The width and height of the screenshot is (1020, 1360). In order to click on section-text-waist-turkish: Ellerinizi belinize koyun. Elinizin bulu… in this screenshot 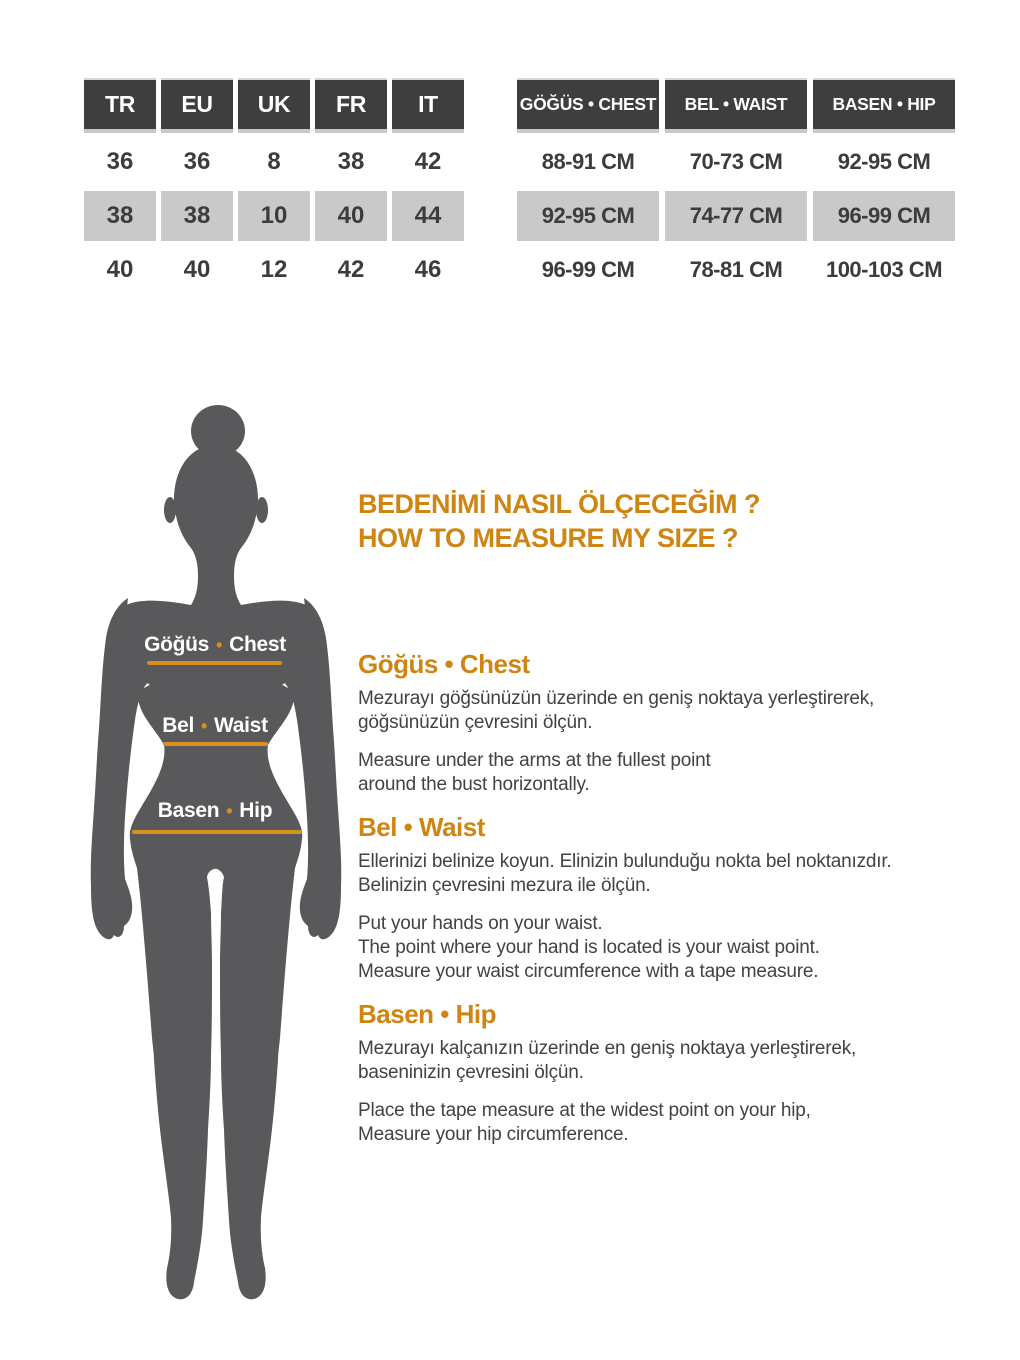, I will do `click(625, 873)`.